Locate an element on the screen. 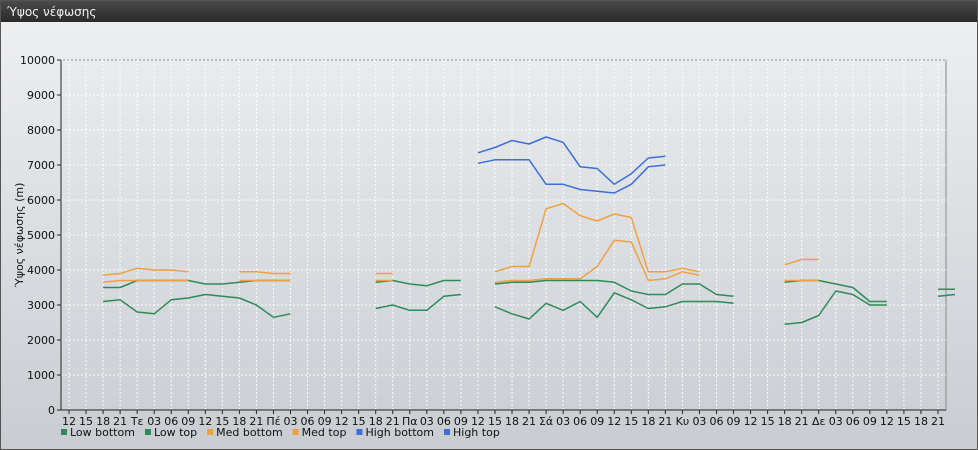 The height and width of the screenshot is (450, 978). legend-label: Med bottom is located at coordinates (249, 432).